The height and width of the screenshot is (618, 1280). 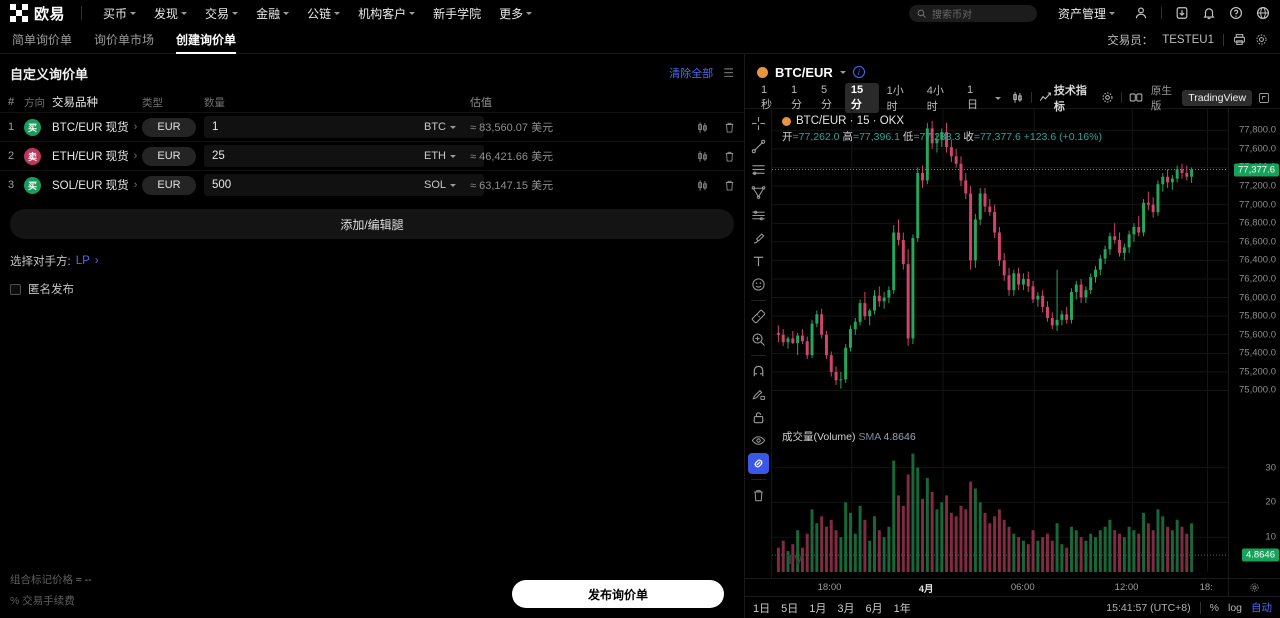 I want to click on time-axis: 18:00 4月 06:00 12:00 18:, so click(x=986, y=587).